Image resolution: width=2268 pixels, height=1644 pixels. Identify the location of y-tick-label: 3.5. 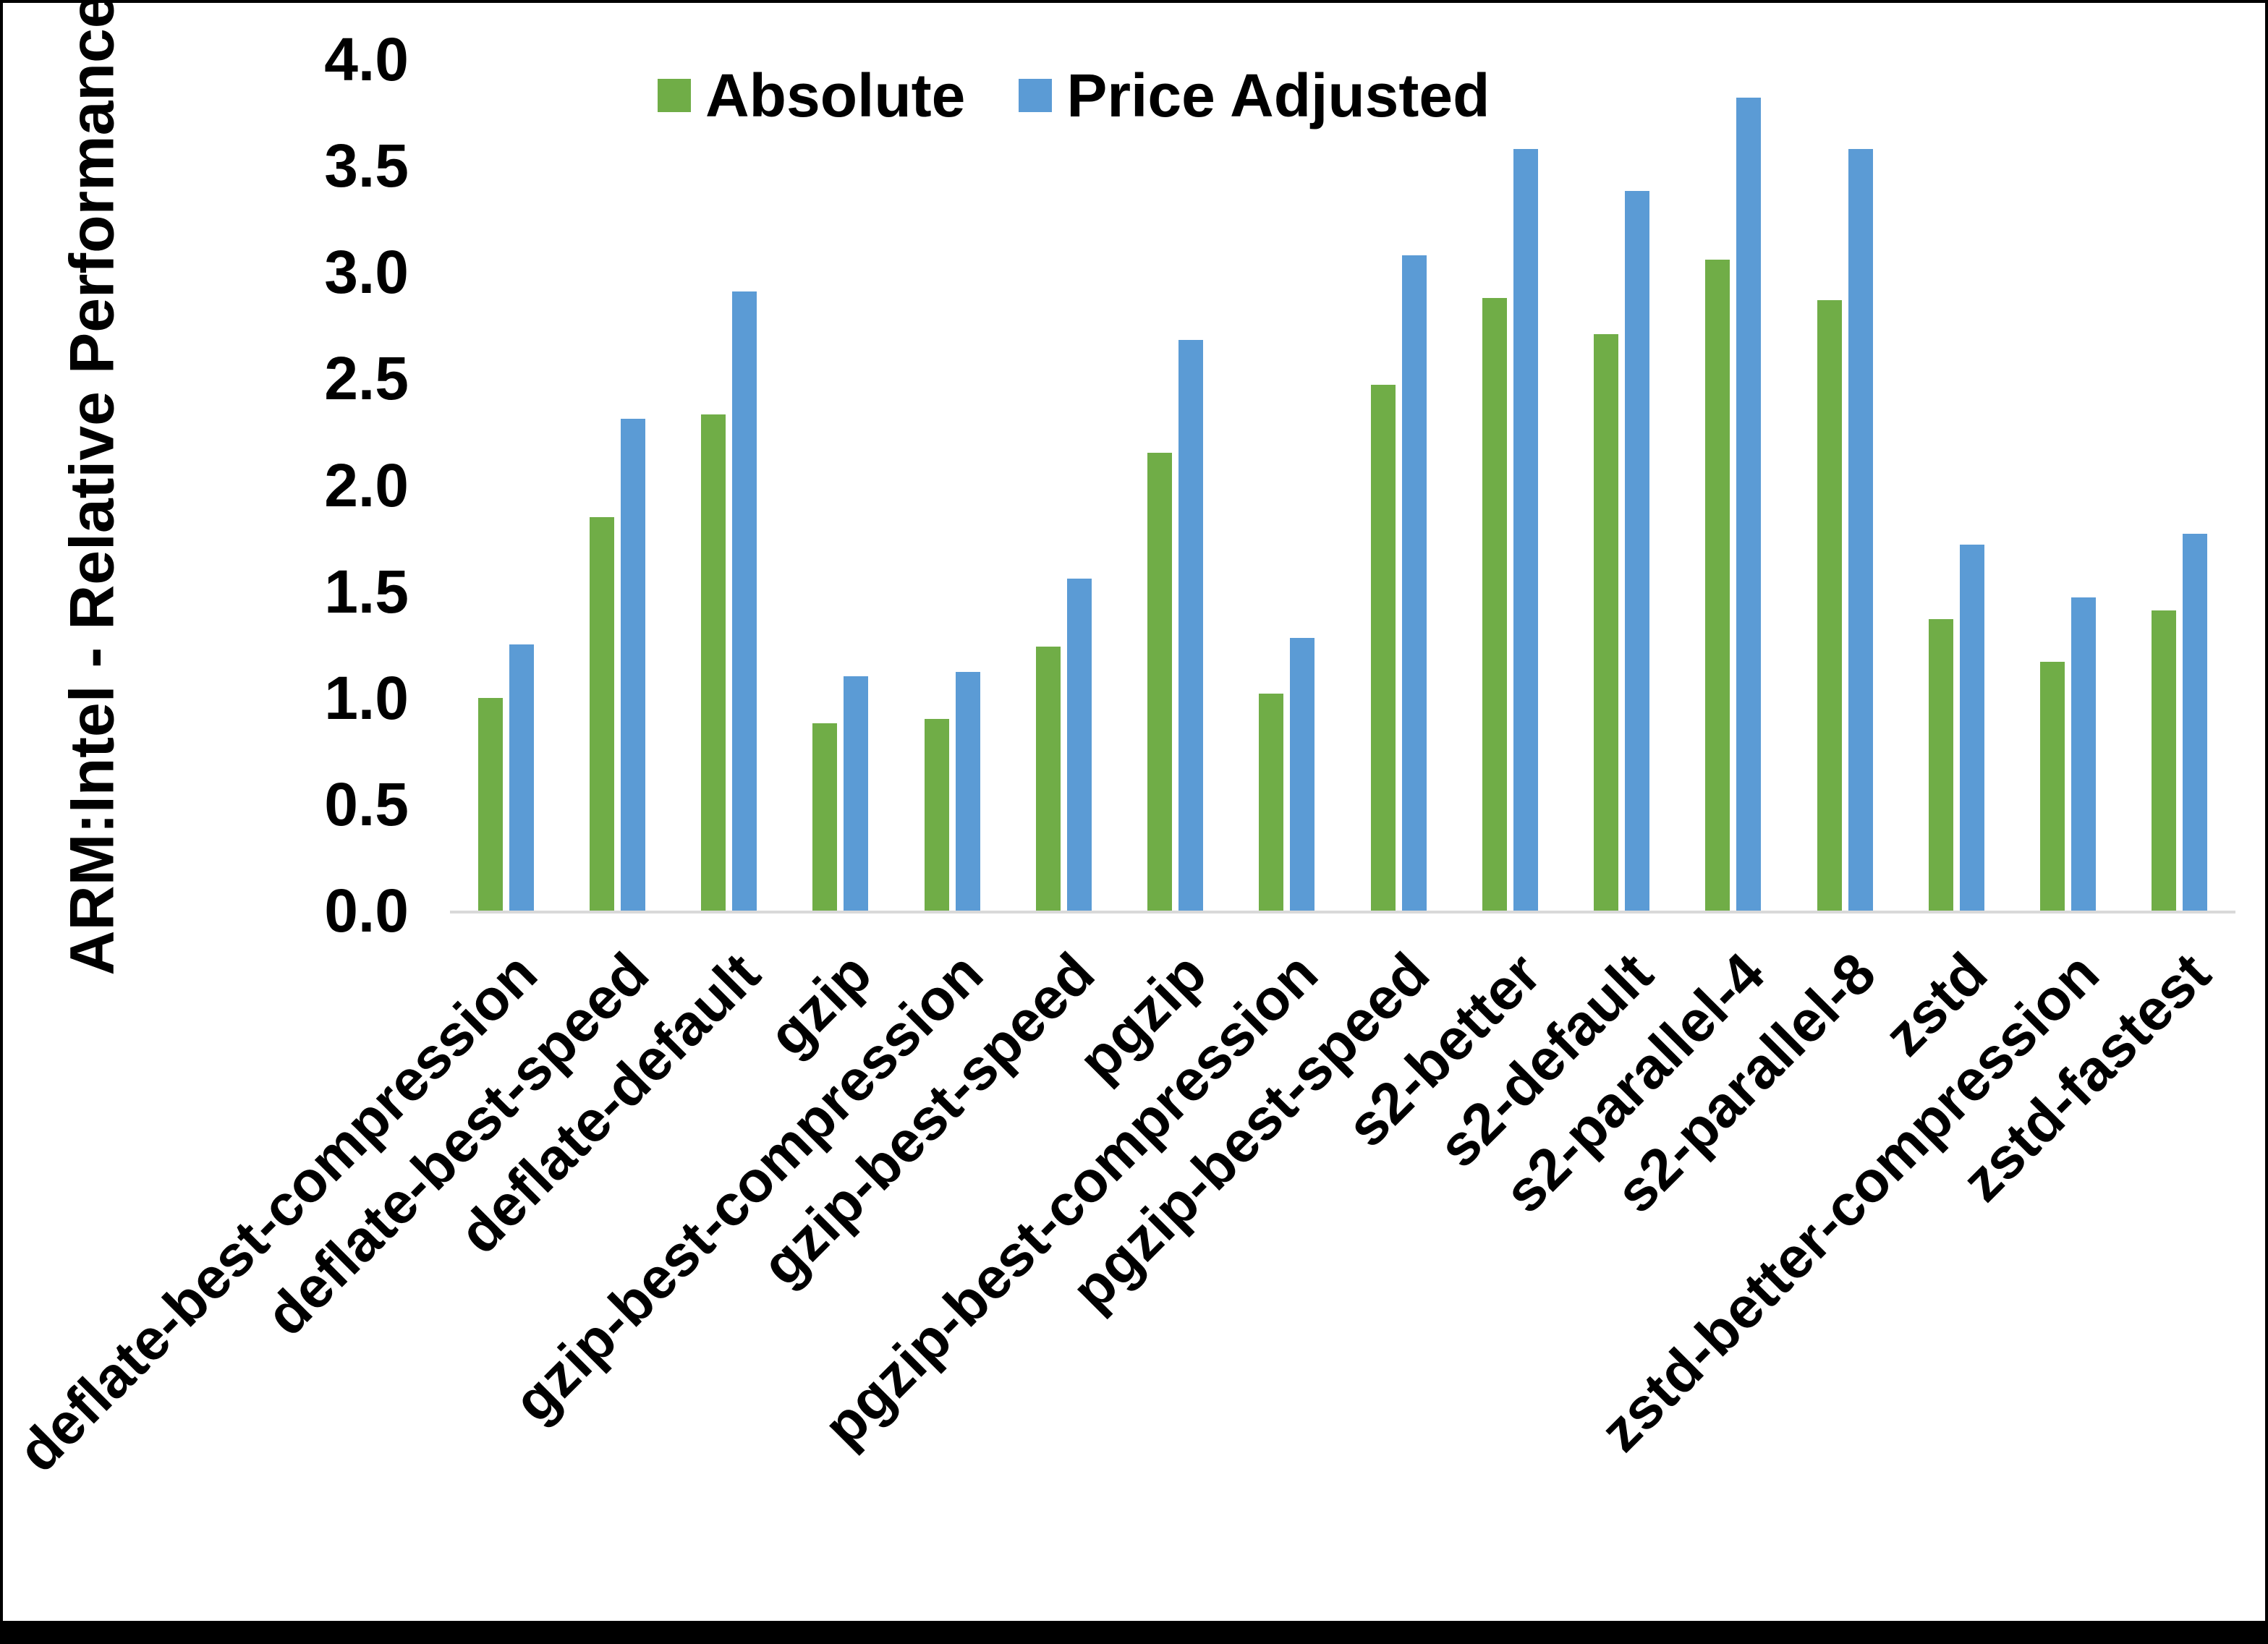
(366, 166).